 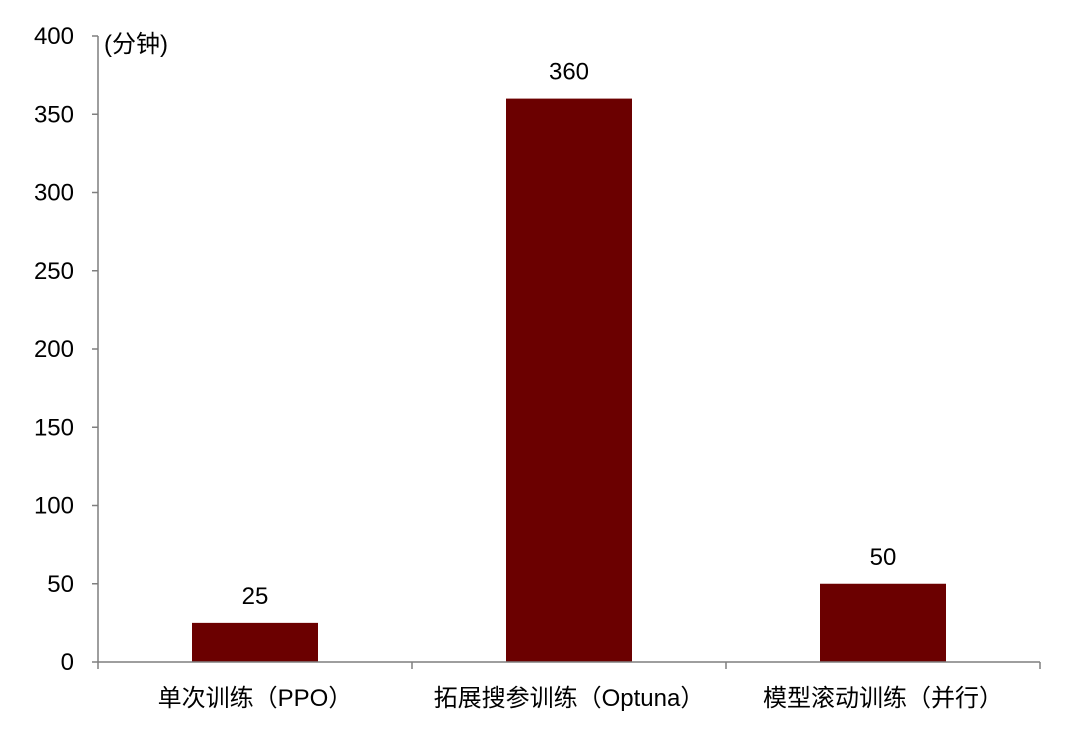 What do you see at coordinates (255, 698) in the screenshot?
I see `x-category-label: 单次训练（PPO）` at bounding box center [255, 698].